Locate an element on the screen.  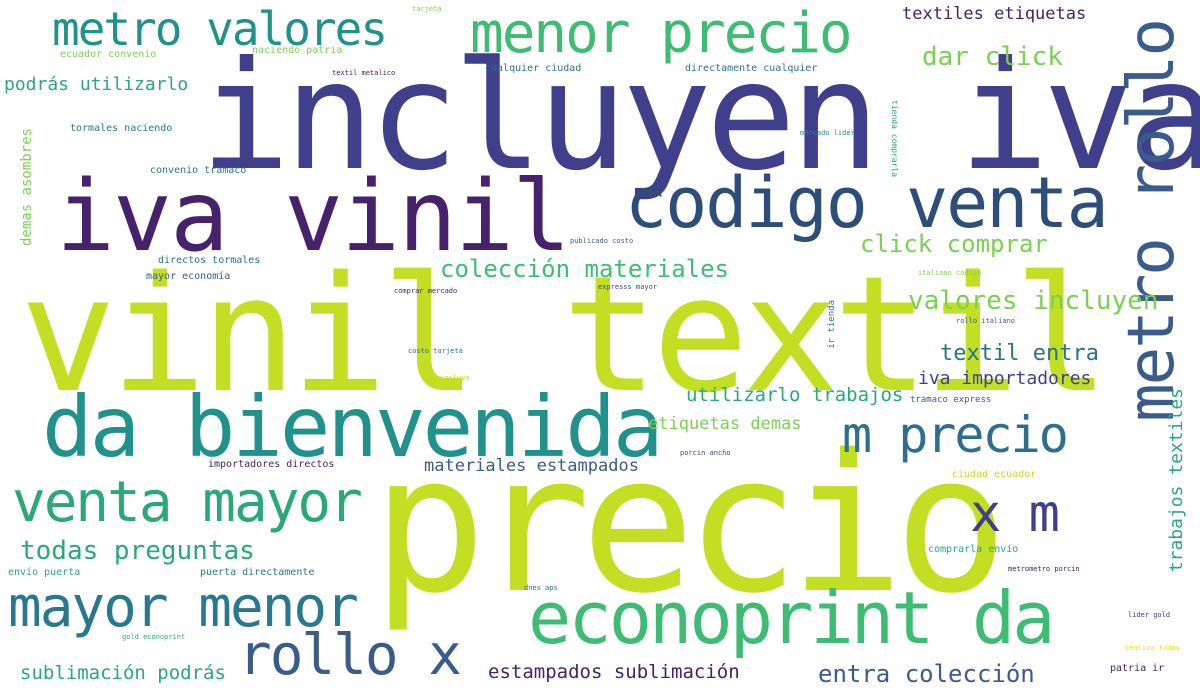
word-dnes-aps: dnes aps is located at coordinates (541, 588).